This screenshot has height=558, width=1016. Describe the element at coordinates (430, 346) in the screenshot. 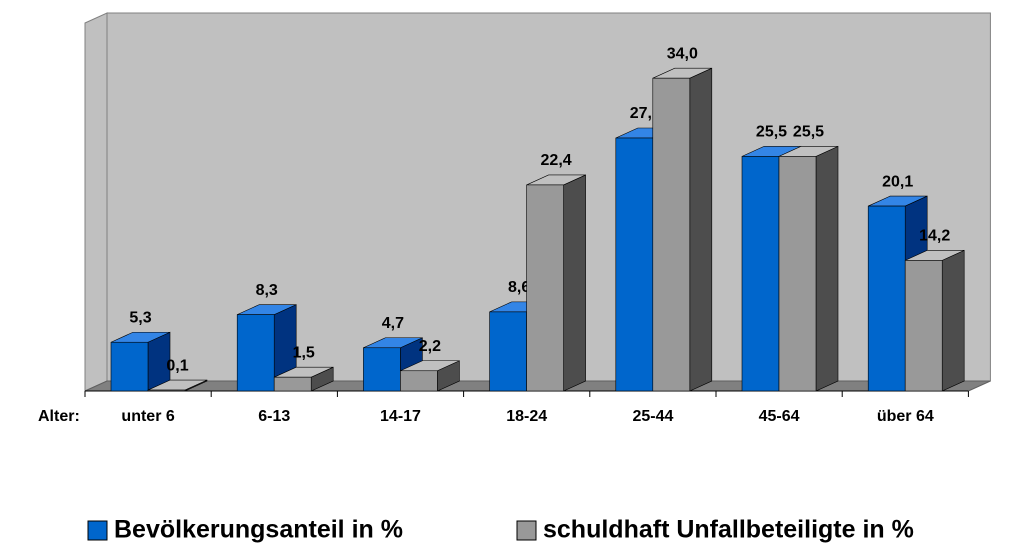

I see `data-label: 2,2` at that location.